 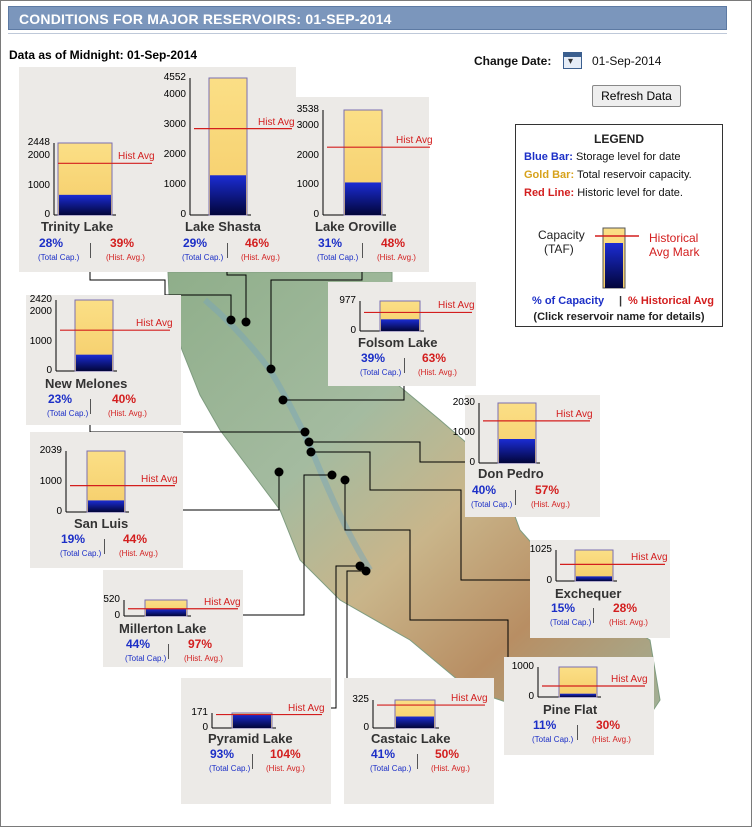 I want to click on legend-red-row: Red Line: Historic level for date., so click(x=603, y=193).